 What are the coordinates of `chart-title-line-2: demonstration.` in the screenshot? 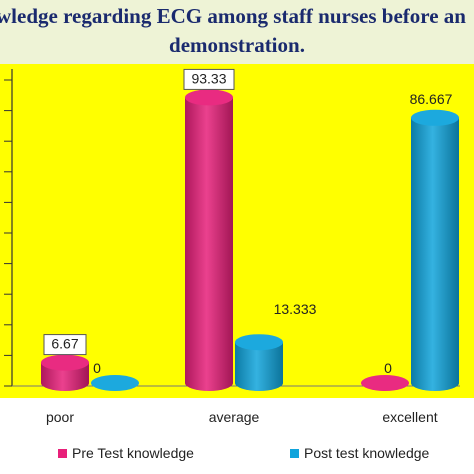 It's located at (237, 45).